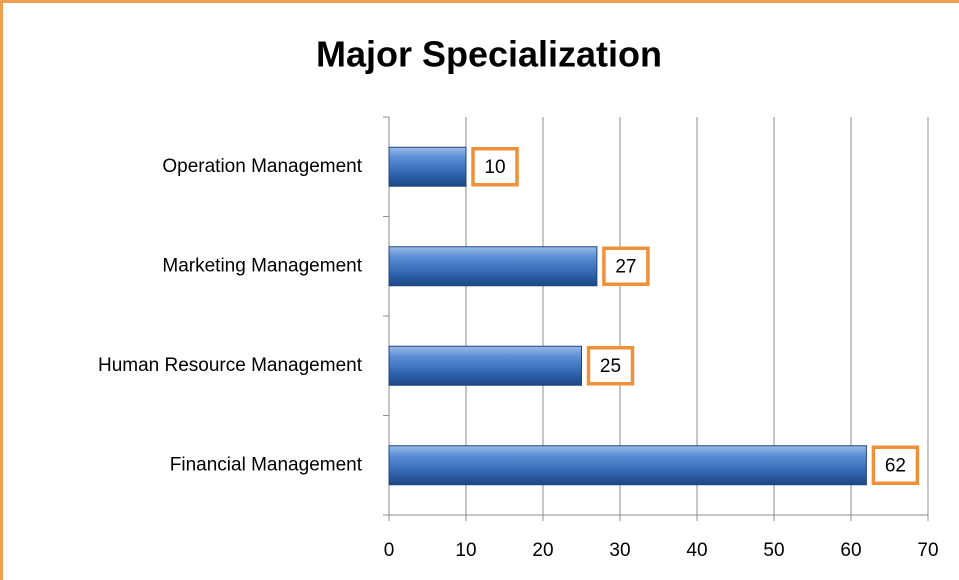 This screenshot has height=580, width=959. What do you see at coordinates (850, 550) in the screenshot?
I see `x-tick-label: 60` at bounding box center [850, 550].